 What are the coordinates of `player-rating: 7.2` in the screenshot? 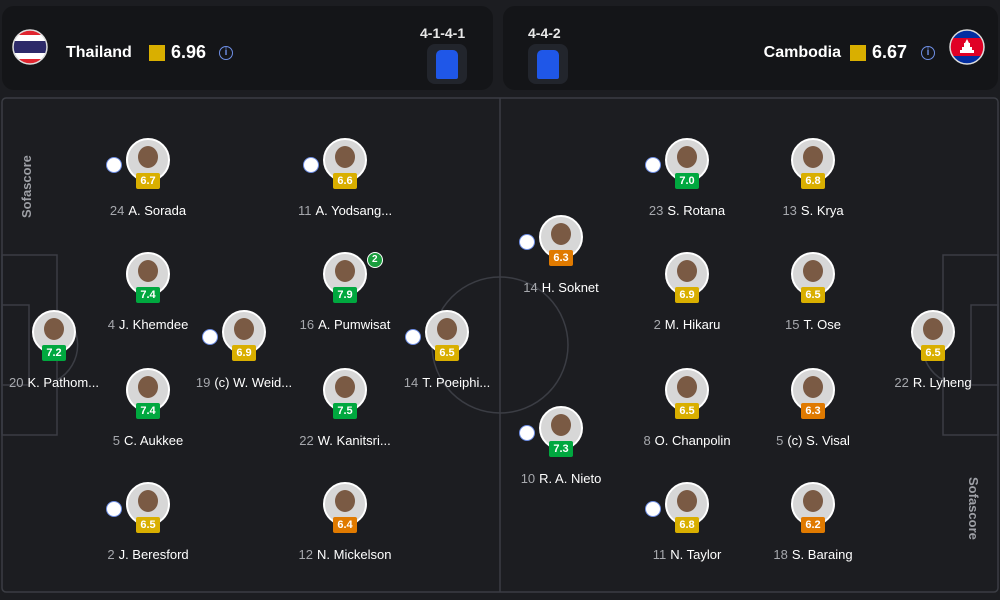 It's located at (54, 353).